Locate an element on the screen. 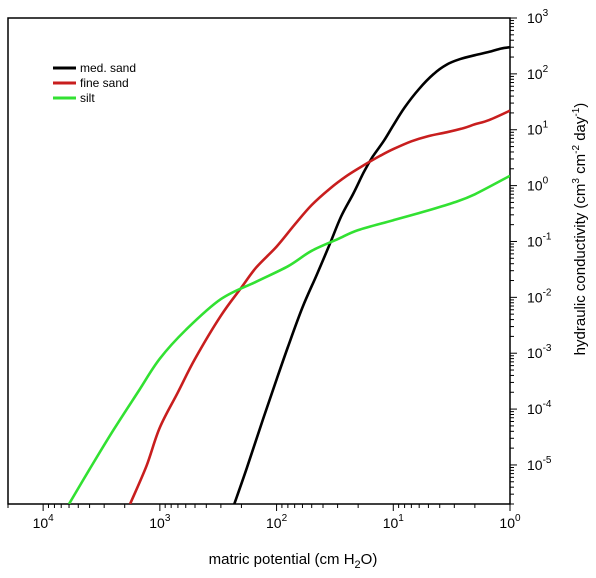  legend-label: silt is located at coordinates (87, 98).